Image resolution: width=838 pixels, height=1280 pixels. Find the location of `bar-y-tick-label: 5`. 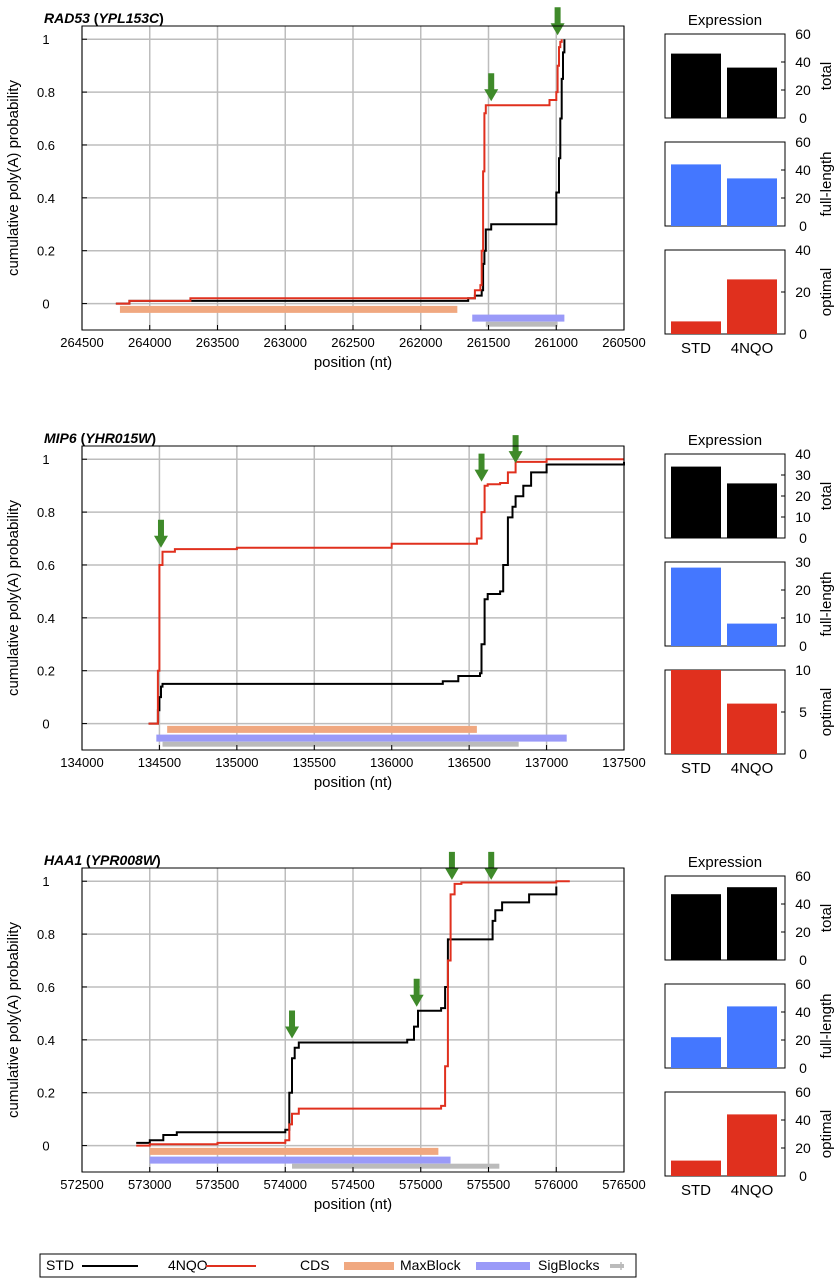

bar-y-tick-label: 5 is located at coordinates (803, 712).